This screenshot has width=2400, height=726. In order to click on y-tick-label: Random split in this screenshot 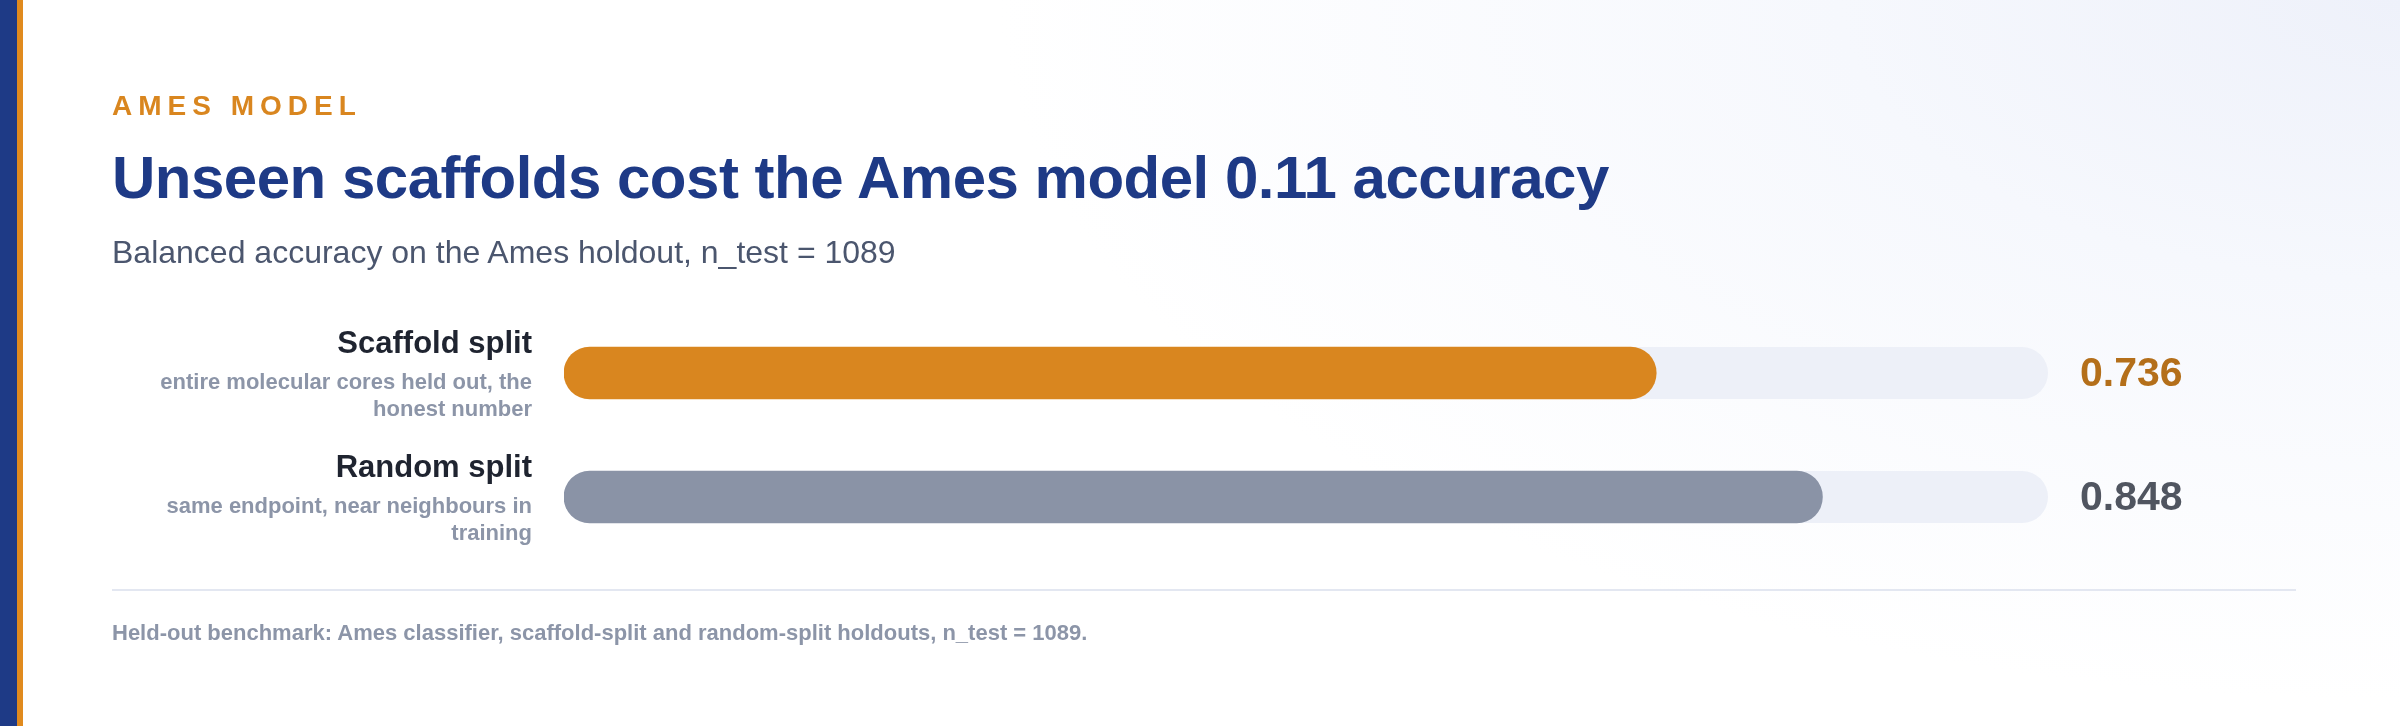, I will do `click(433, 466)`.